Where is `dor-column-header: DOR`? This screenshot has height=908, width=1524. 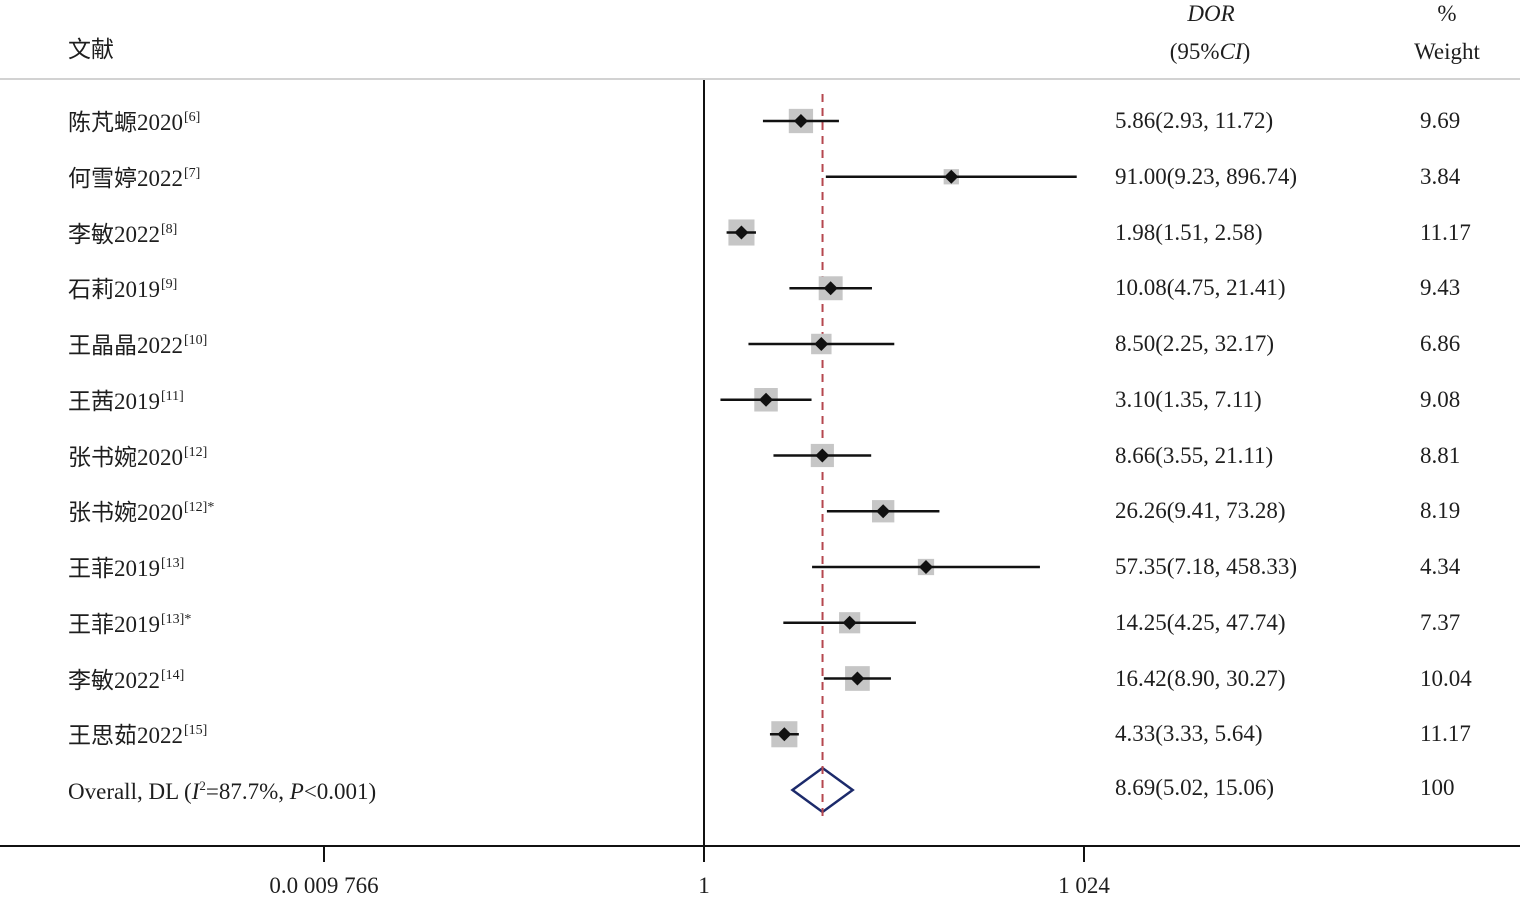
dor-column-header: DOR is located at coordinates (1211, 13).